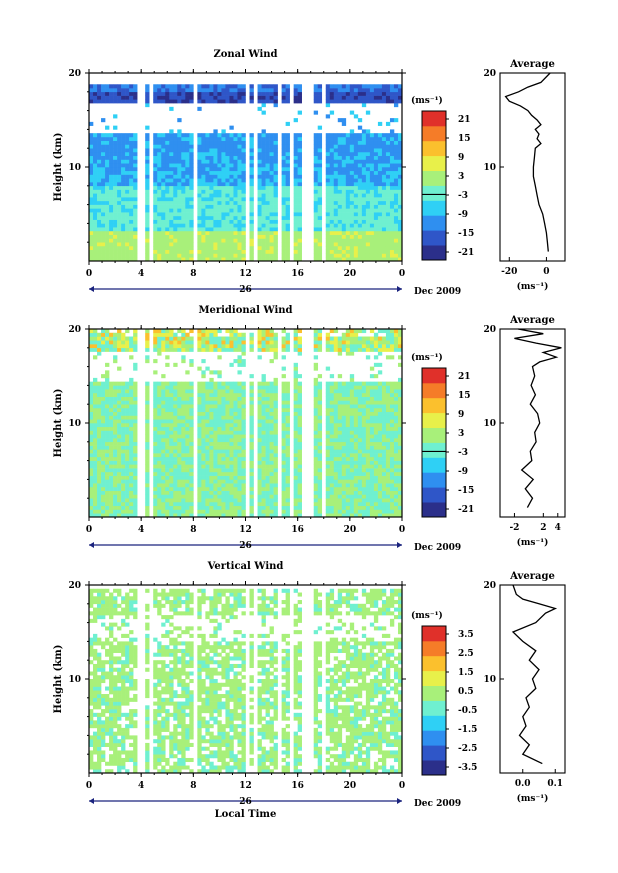 The height and width of the screenshot is (873, 618). What do you see at coordinates (245, 310) in the screenshot?
I see `chart-title: Meridional Wind` at bounding box center [245, 310].